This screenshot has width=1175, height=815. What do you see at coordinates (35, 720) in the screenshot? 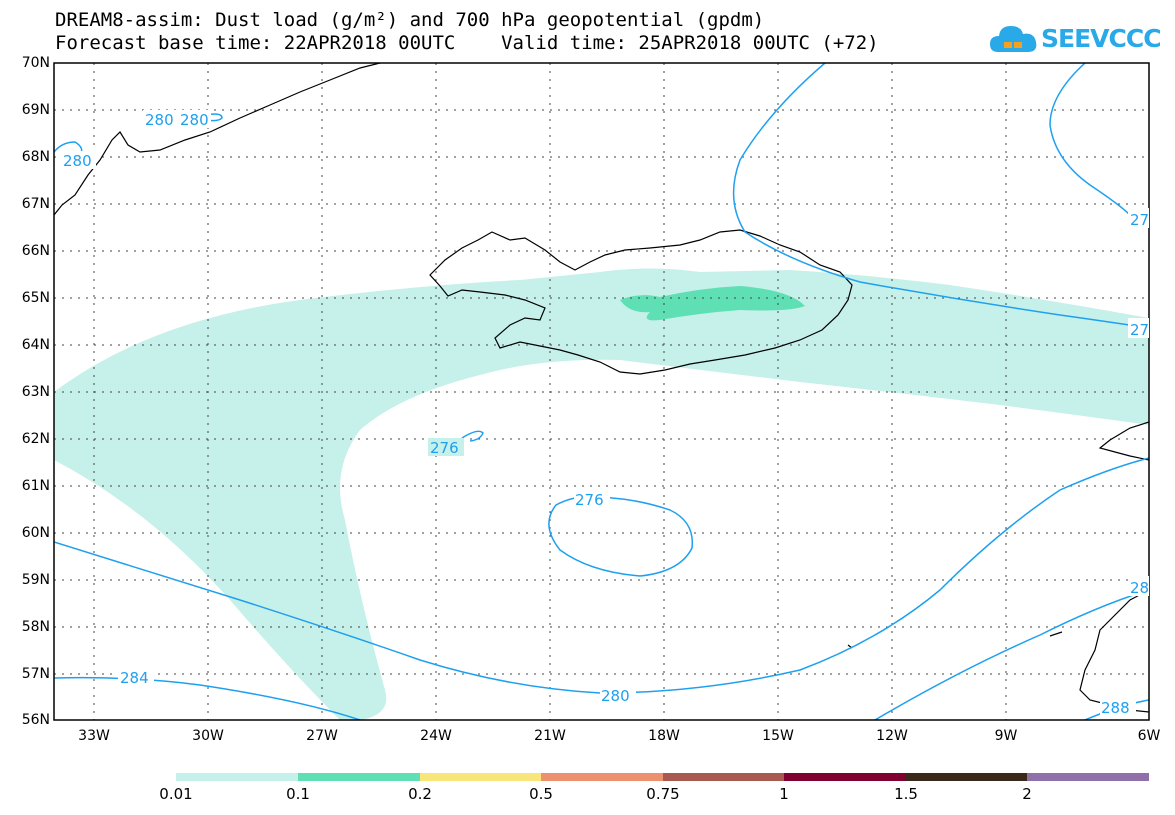
I see `lat-label: 56N` at bounding box center [35, 720].